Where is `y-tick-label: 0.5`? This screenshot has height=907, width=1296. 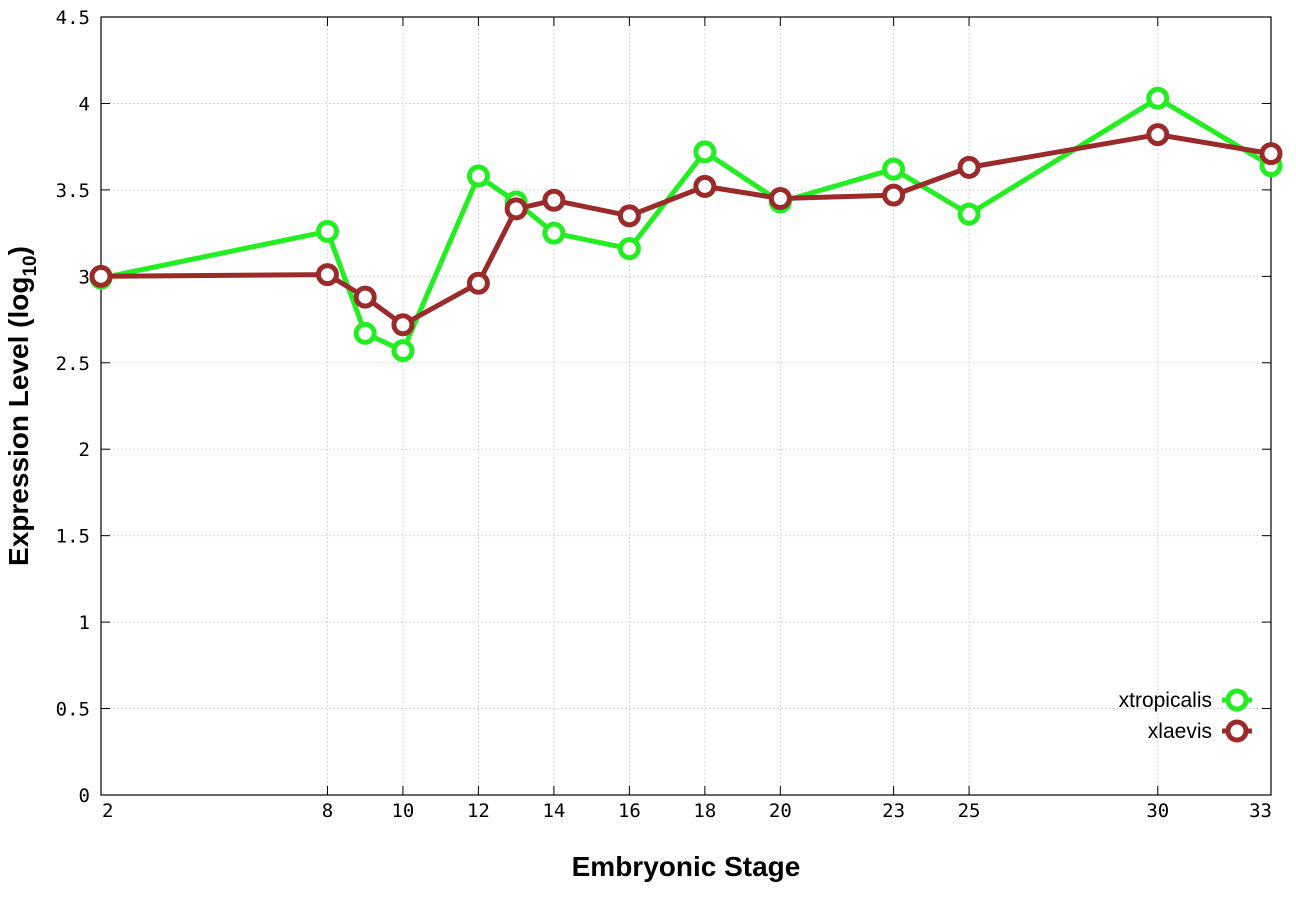 y-tick-label: 0.5 is located at coordinates (73, 710).